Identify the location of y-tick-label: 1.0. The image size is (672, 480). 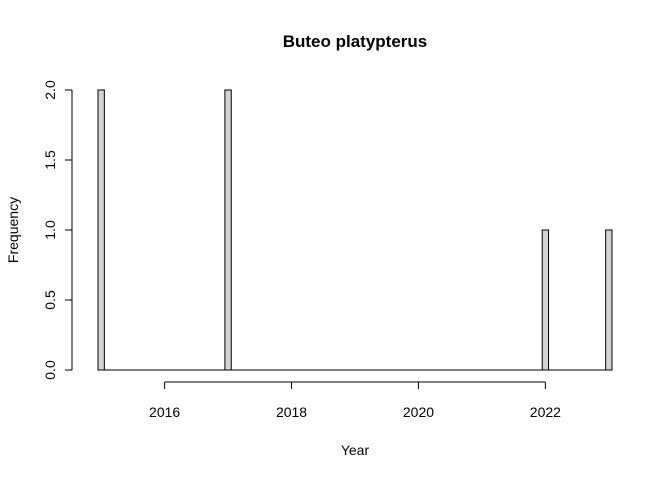
(50, 230).